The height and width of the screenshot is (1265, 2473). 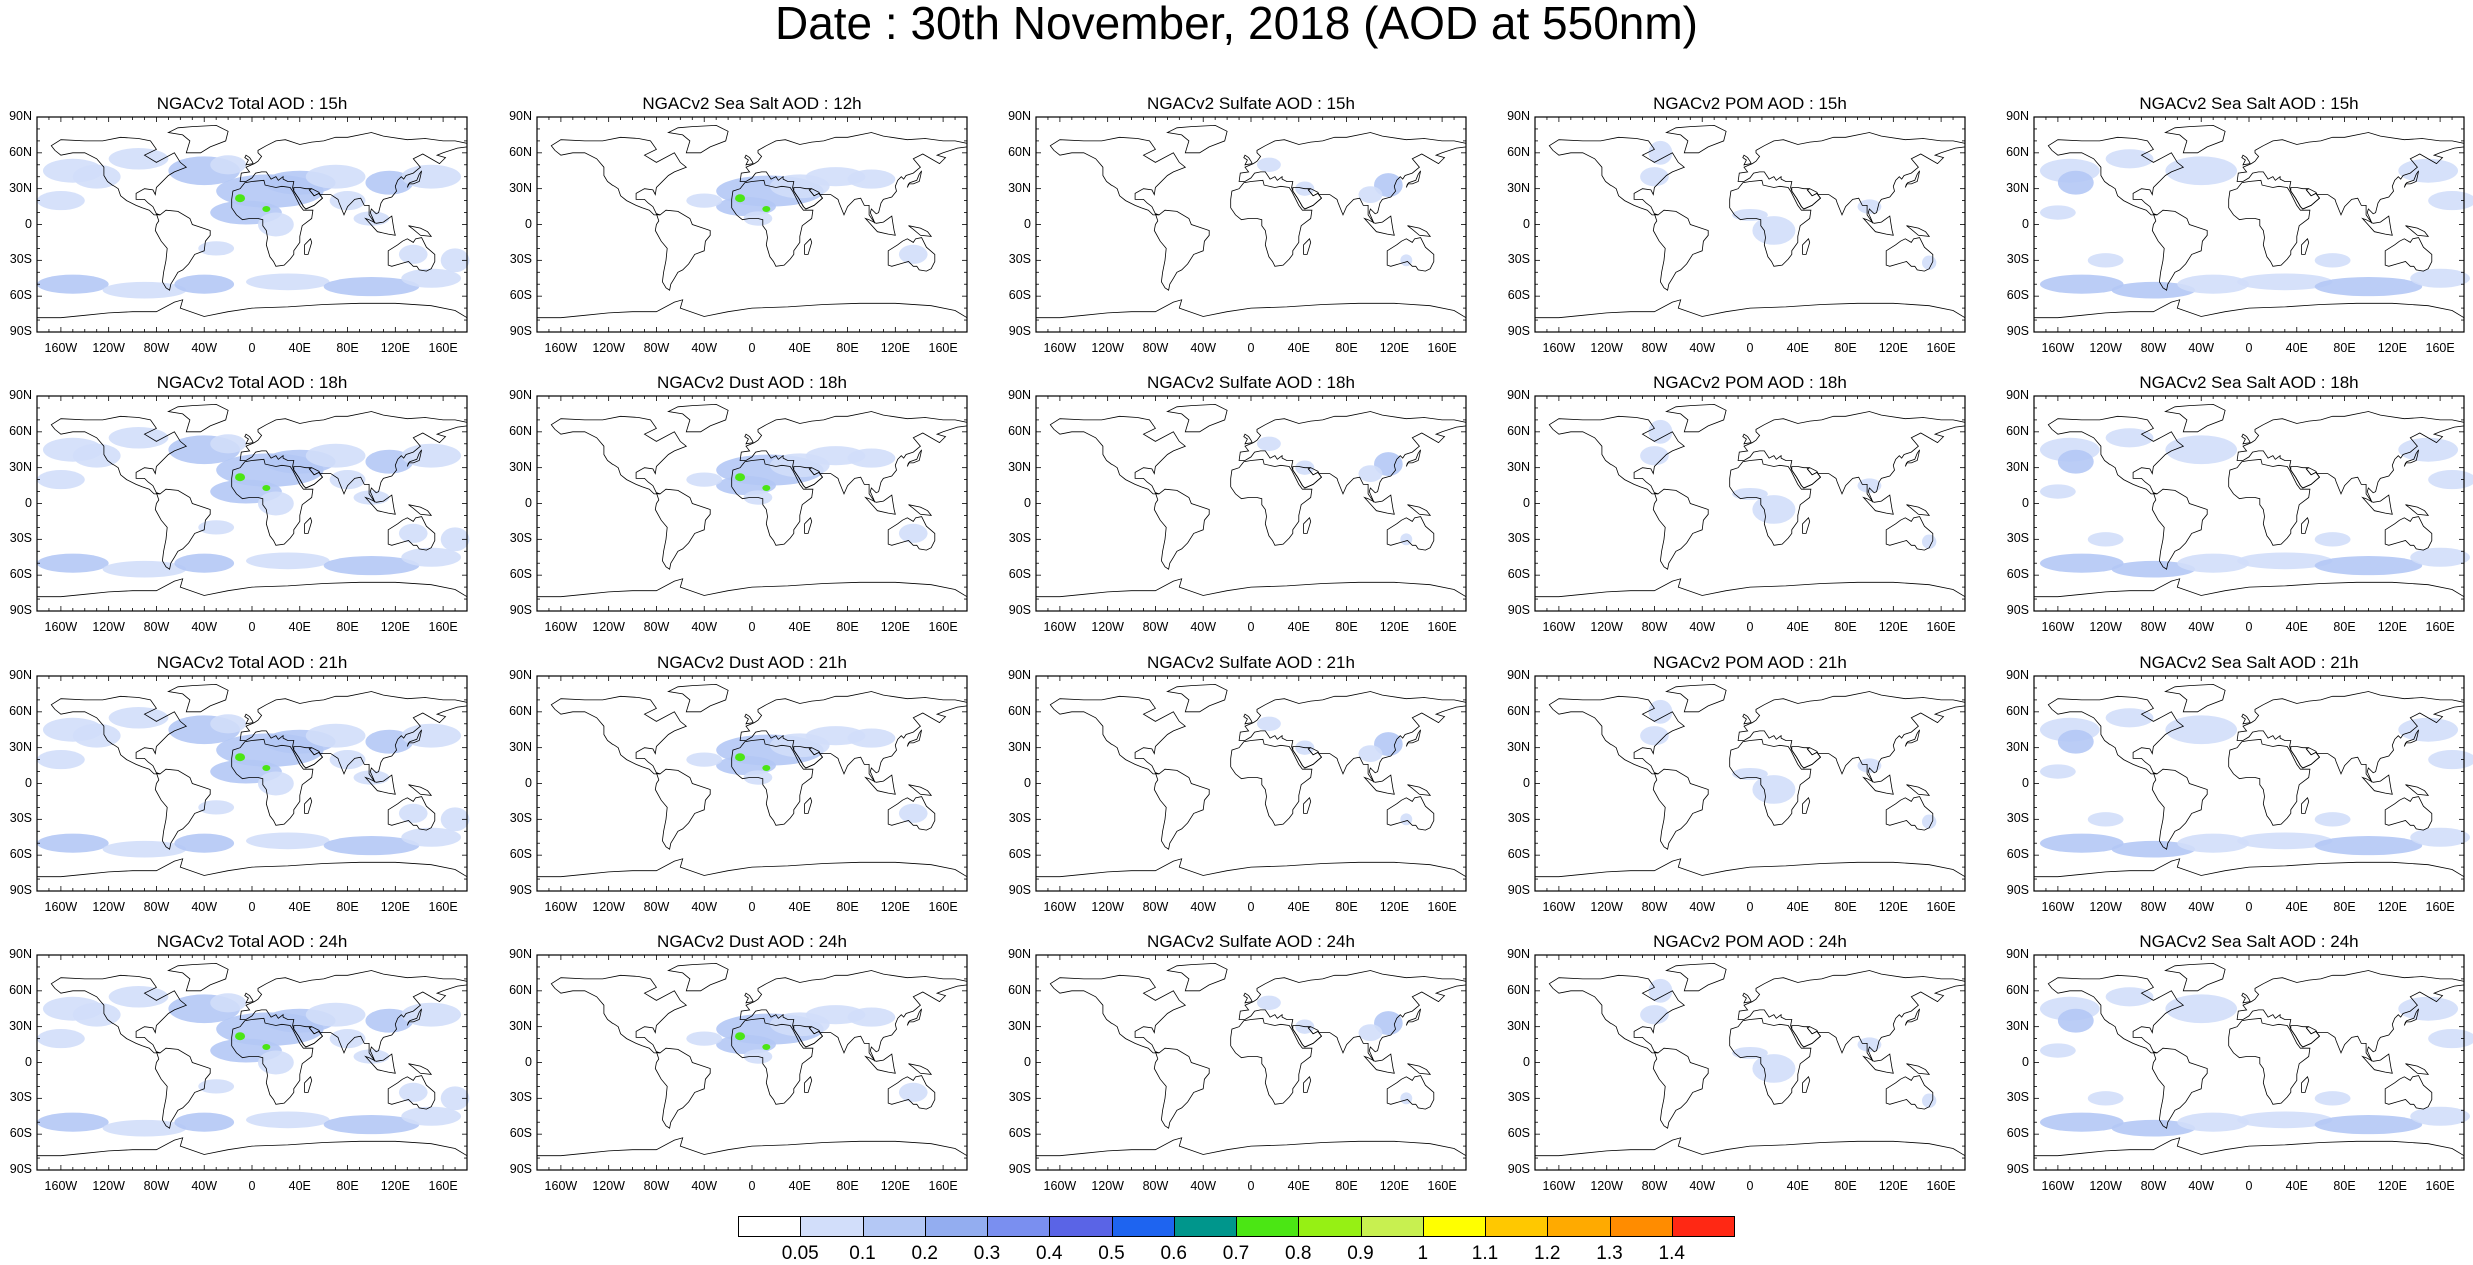 What do you see at coordinates (252, 662) in the screenshot?
I see `panel-title: NGACv2 Total AOD : 21h` at bounding box center [252, 662].